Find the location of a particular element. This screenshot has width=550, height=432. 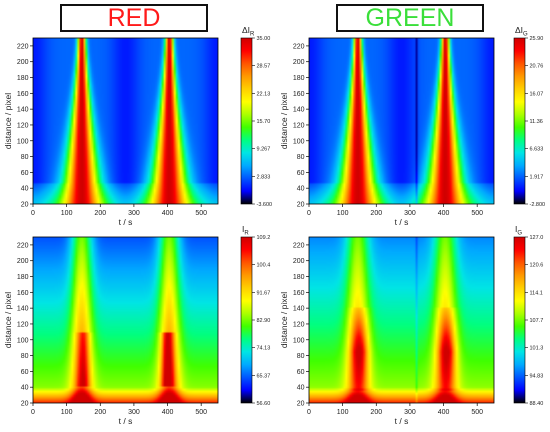

plot-frame-delta-green is located at coordinates (401, 121).